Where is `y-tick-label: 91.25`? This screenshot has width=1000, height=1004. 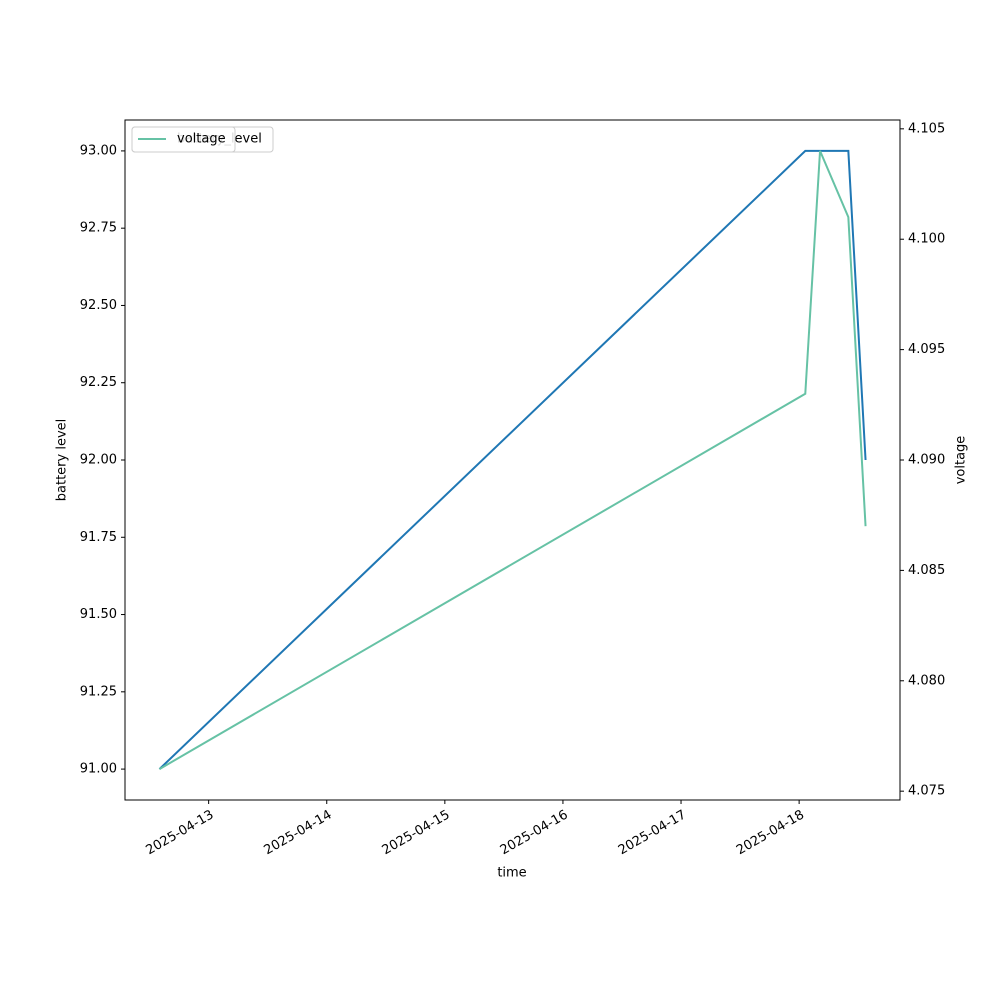 y-tick-label: 91.25 is located at coordinates (98, 691).